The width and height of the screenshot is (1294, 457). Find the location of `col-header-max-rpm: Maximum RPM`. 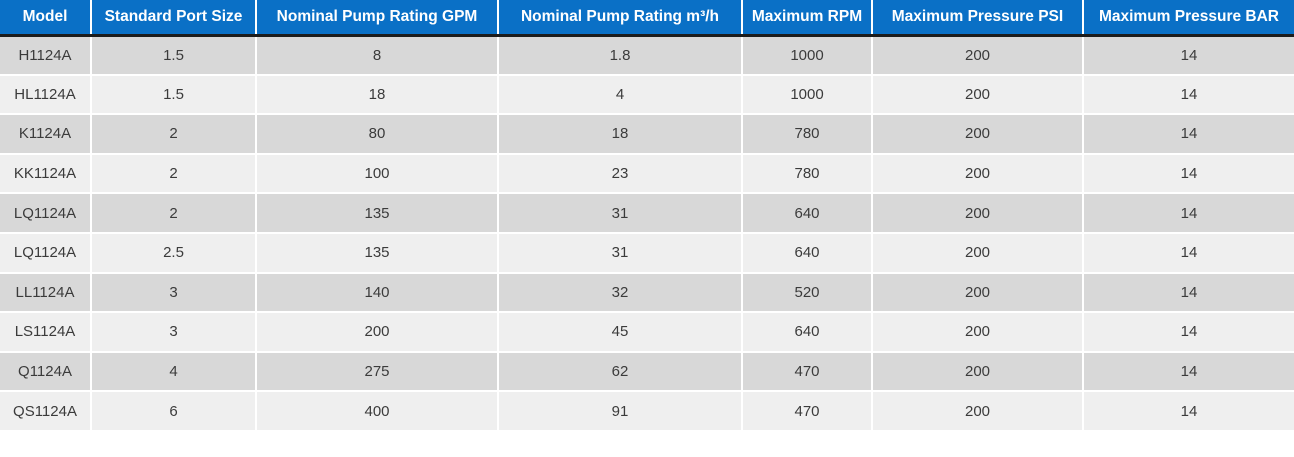

col-header-max-rpm: Maximum RPM is located at coordinates (807, 18).